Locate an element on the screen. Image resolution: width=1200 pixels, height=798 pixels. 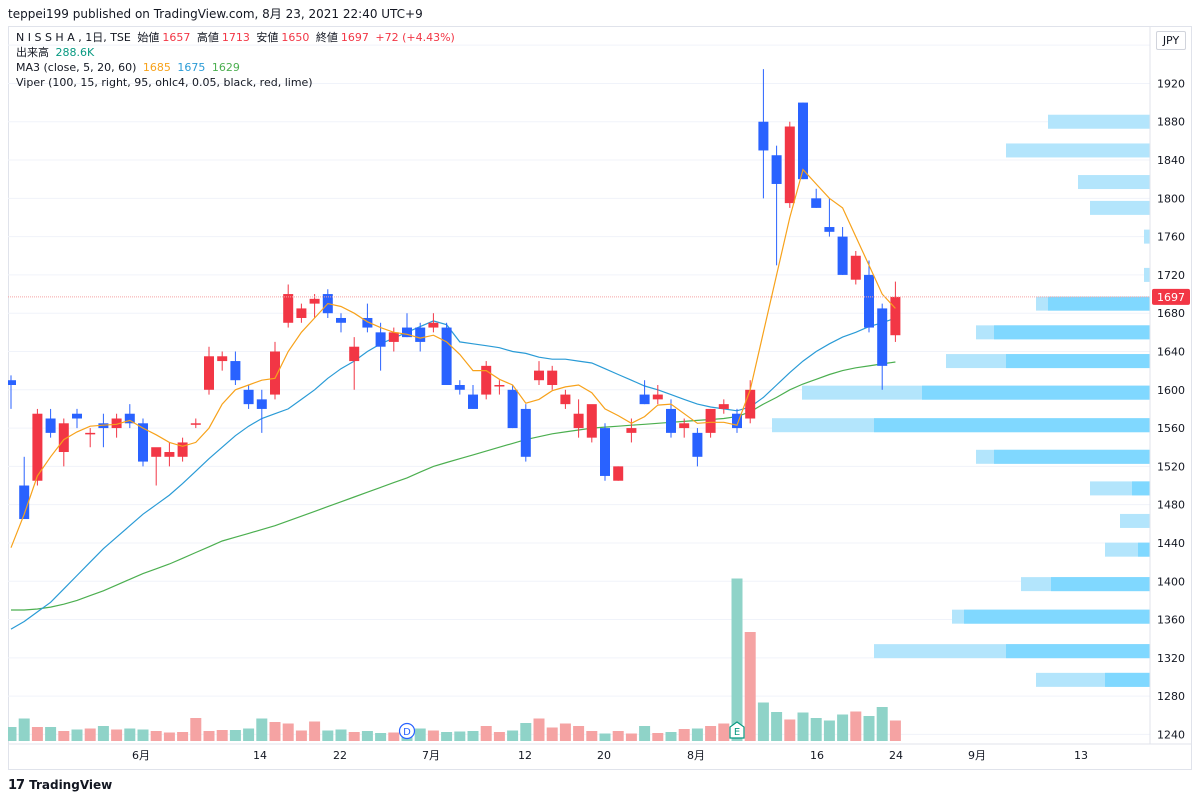
time-tick-label: 16 is located at coordinates (817, 755).